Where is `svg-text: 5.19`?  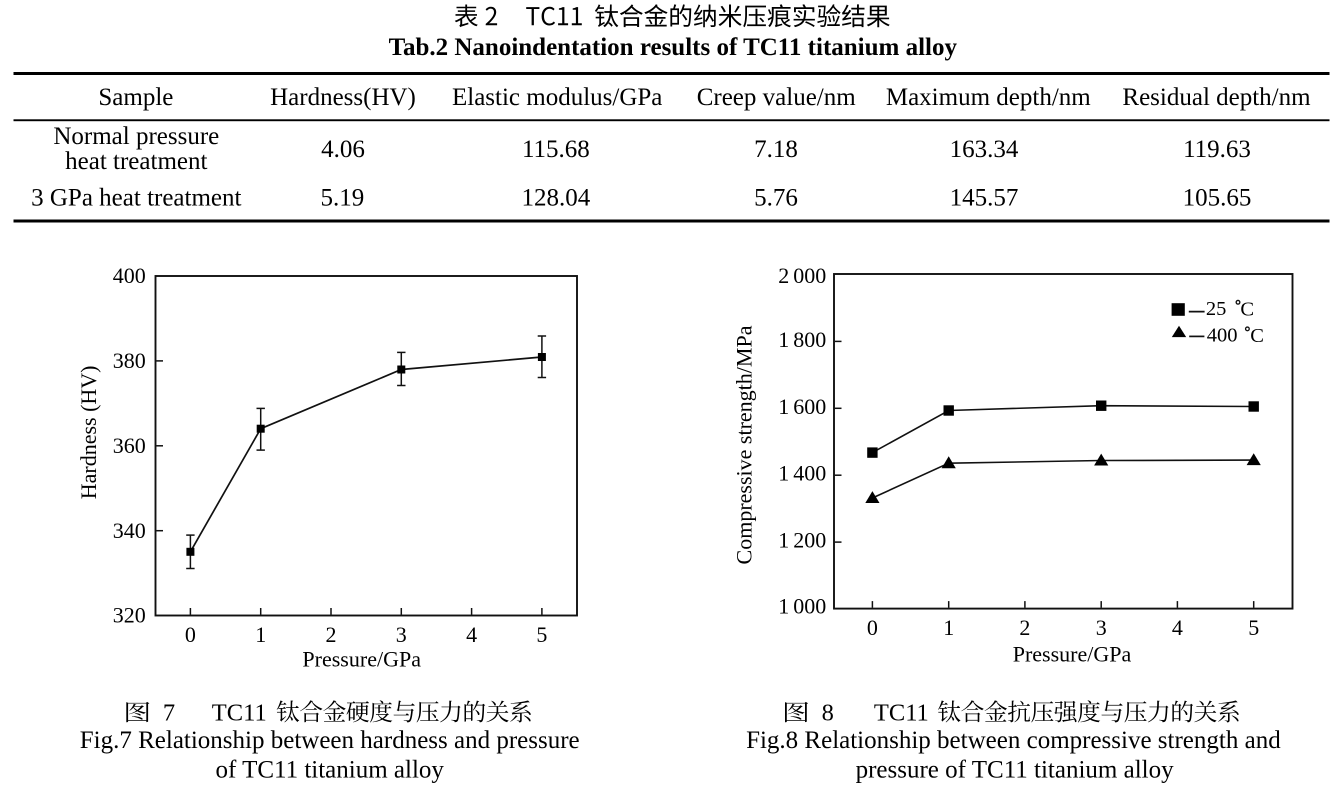 svg-text: 5.19 is located at coordinates (343, 198).